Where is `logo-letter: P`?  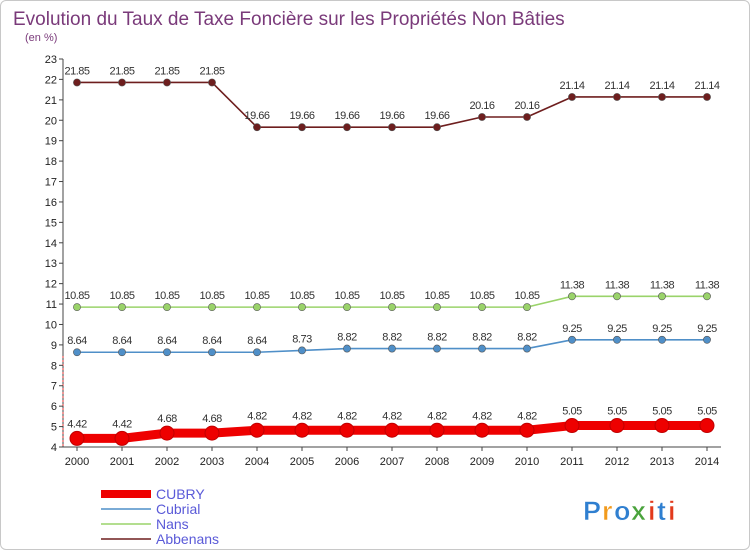 logo-letter: P is located at coordinates (592, 511).